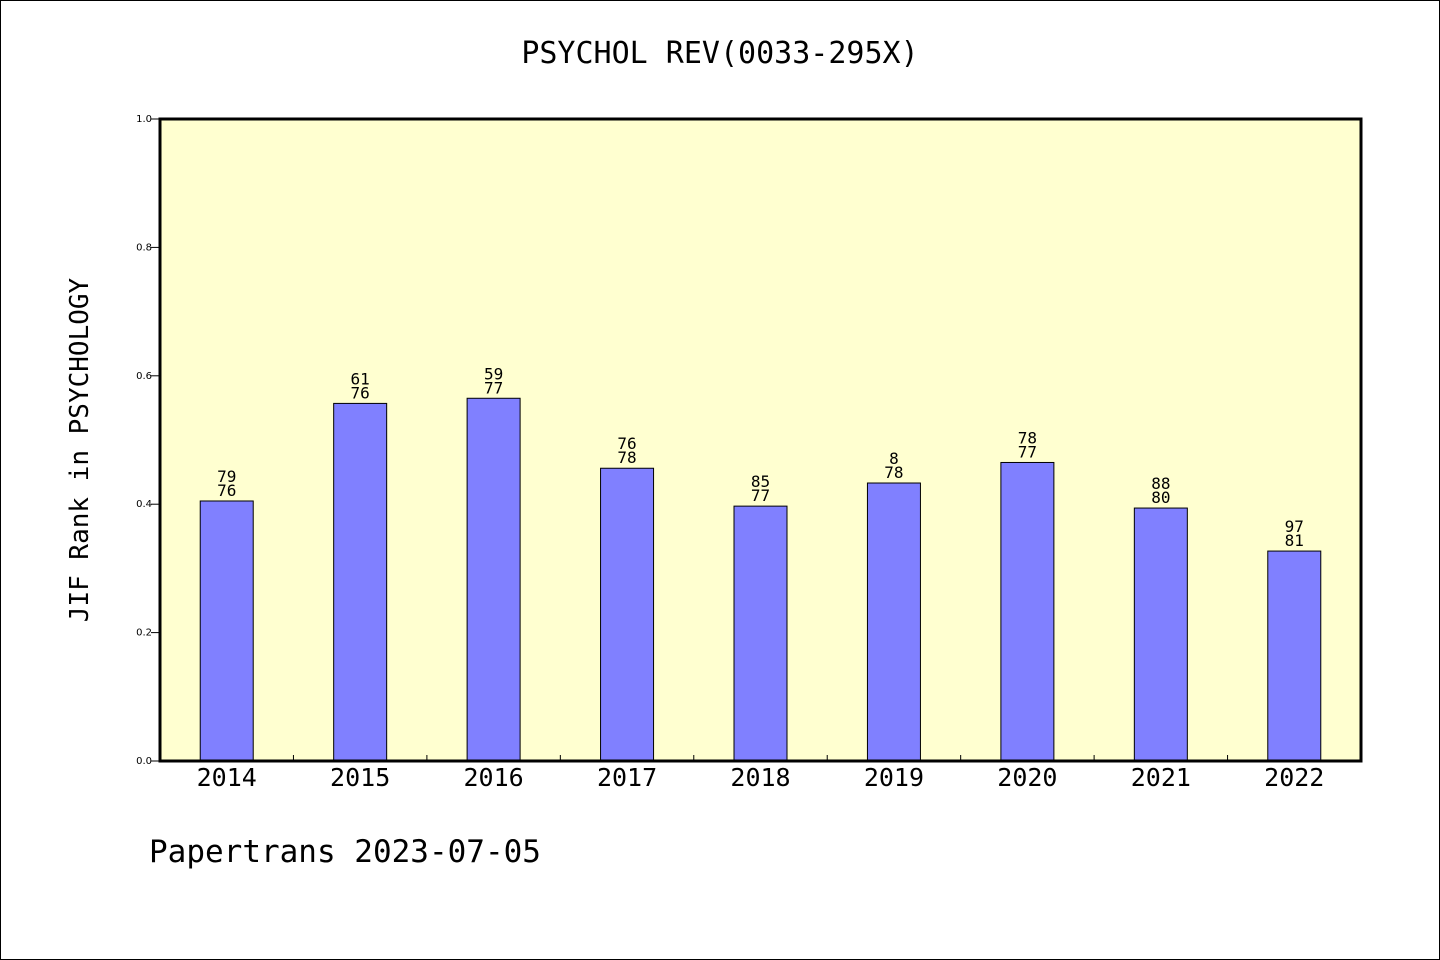 The width and height of the screenshot is (1440, 960). What do you see at coordinates (494, 777) in the screenshot?
I see `x-tick-label-2016: 2016` at bounding box center [494, 777].